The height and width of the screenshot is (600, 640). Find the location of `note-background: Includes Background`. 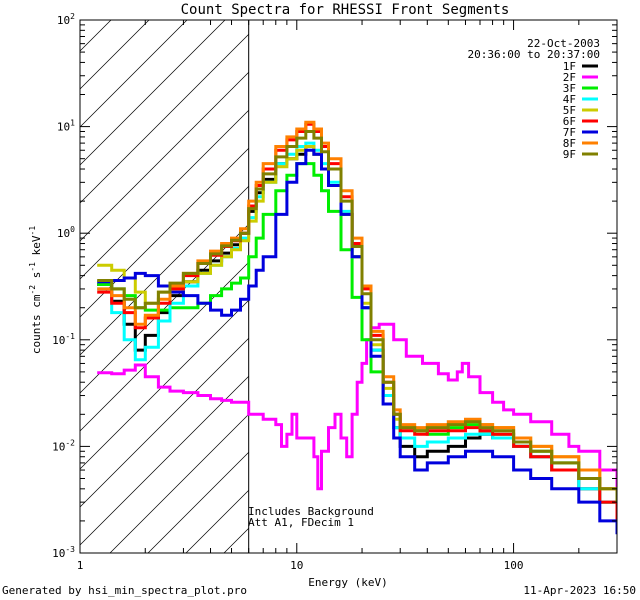

note-background: Includes Background is located at coordinates (311, 511).